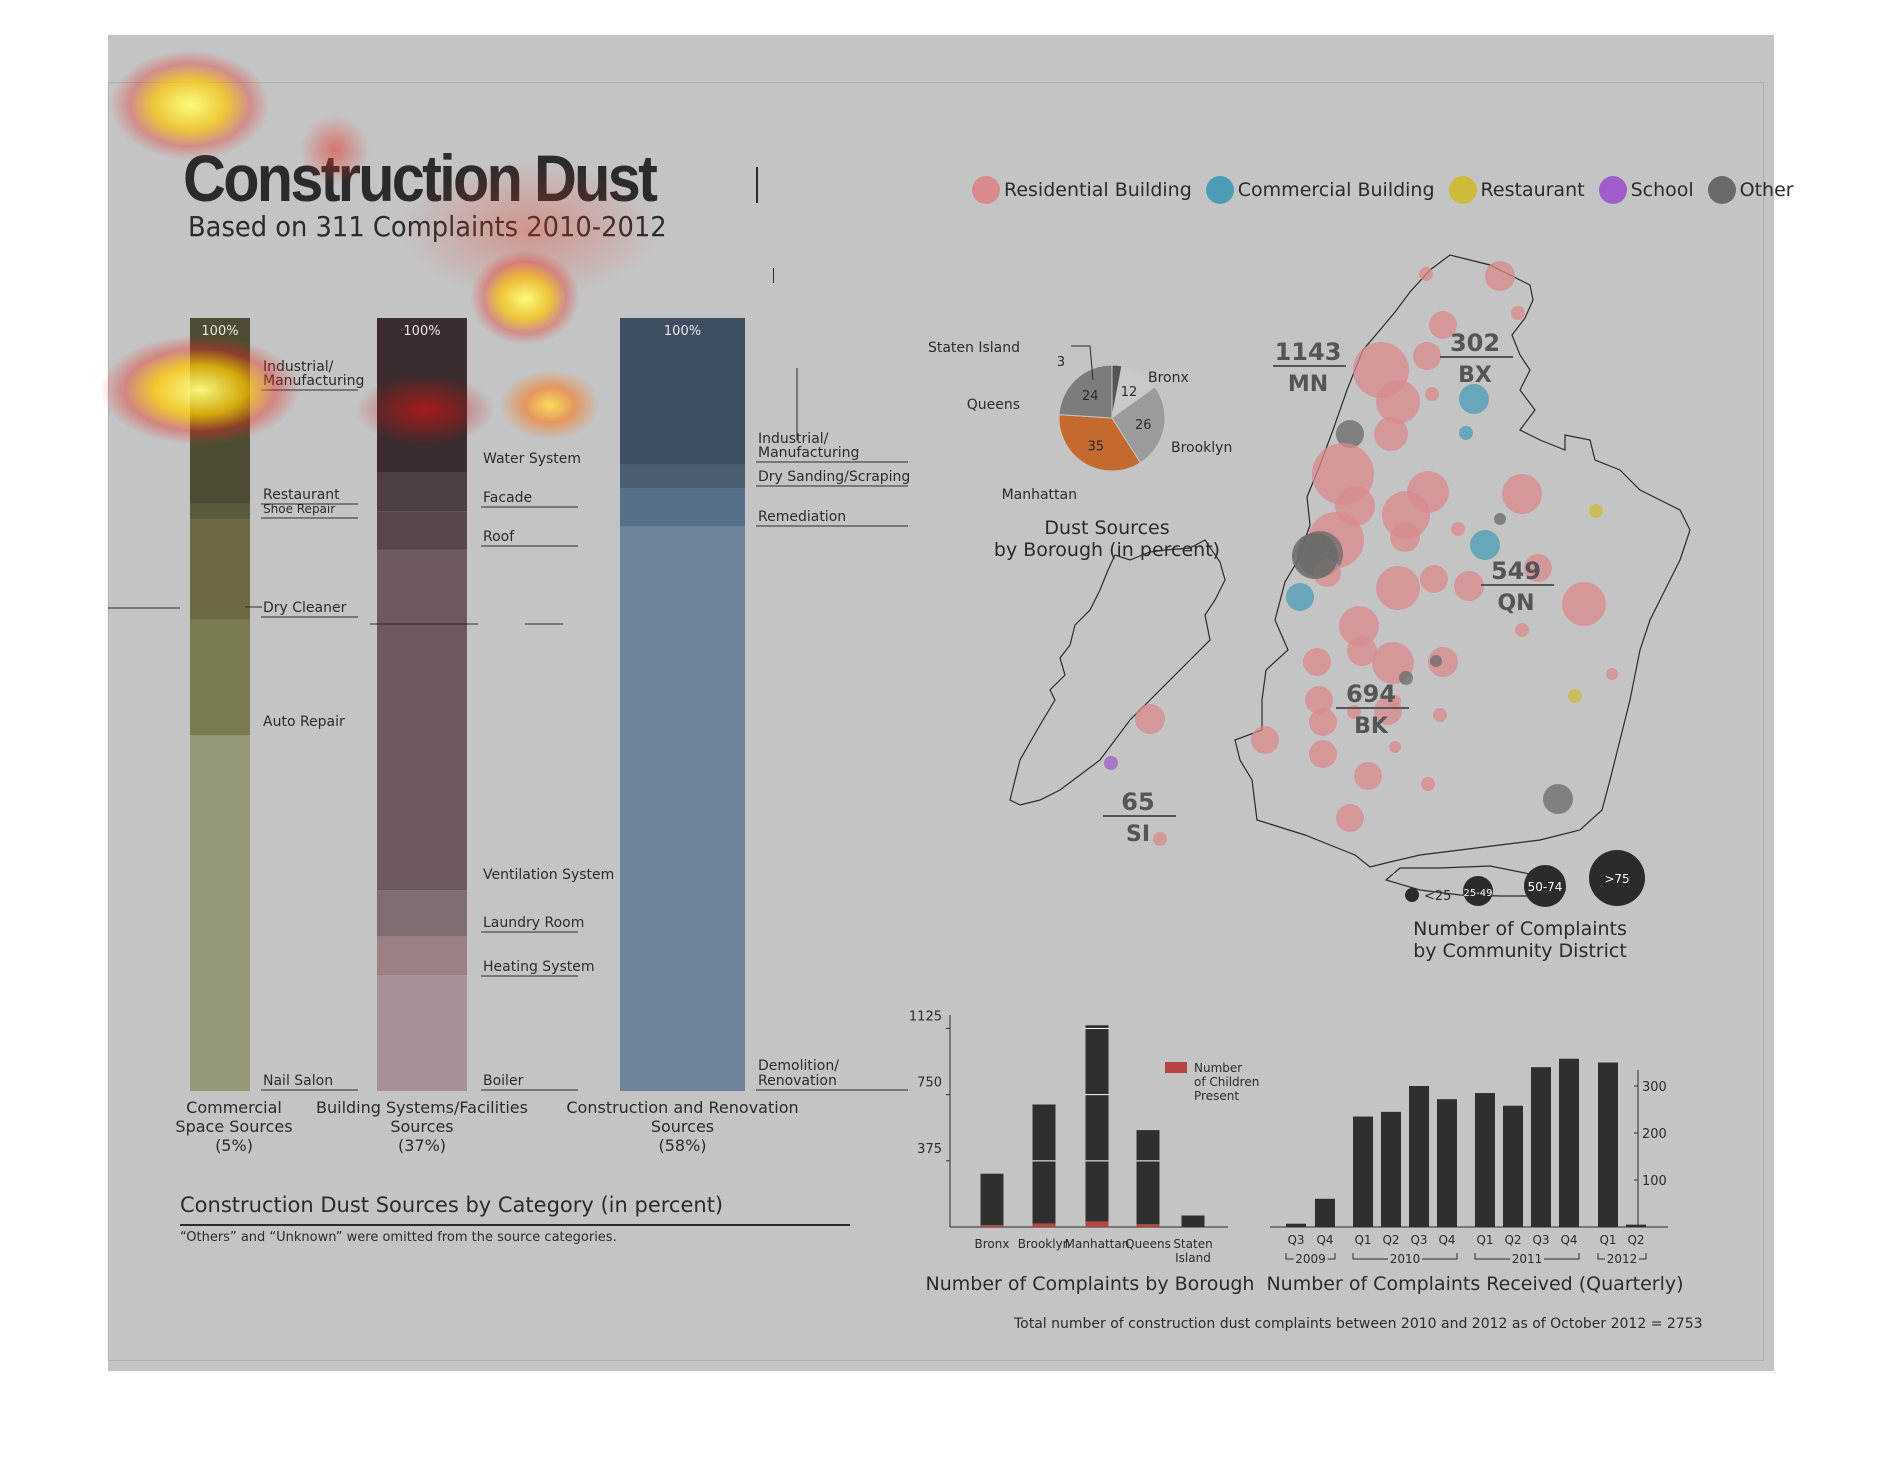 This screenshot has height=1462, width=1878. I want to click on segment-label: Auto Repair, so click(304, 722).